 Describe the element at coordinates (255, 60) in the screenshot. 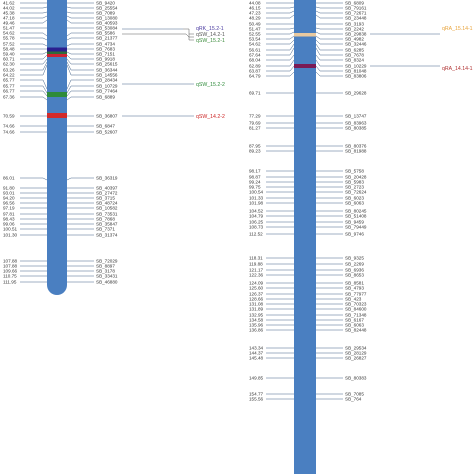

I see `marker-position: 68.04` at that location.